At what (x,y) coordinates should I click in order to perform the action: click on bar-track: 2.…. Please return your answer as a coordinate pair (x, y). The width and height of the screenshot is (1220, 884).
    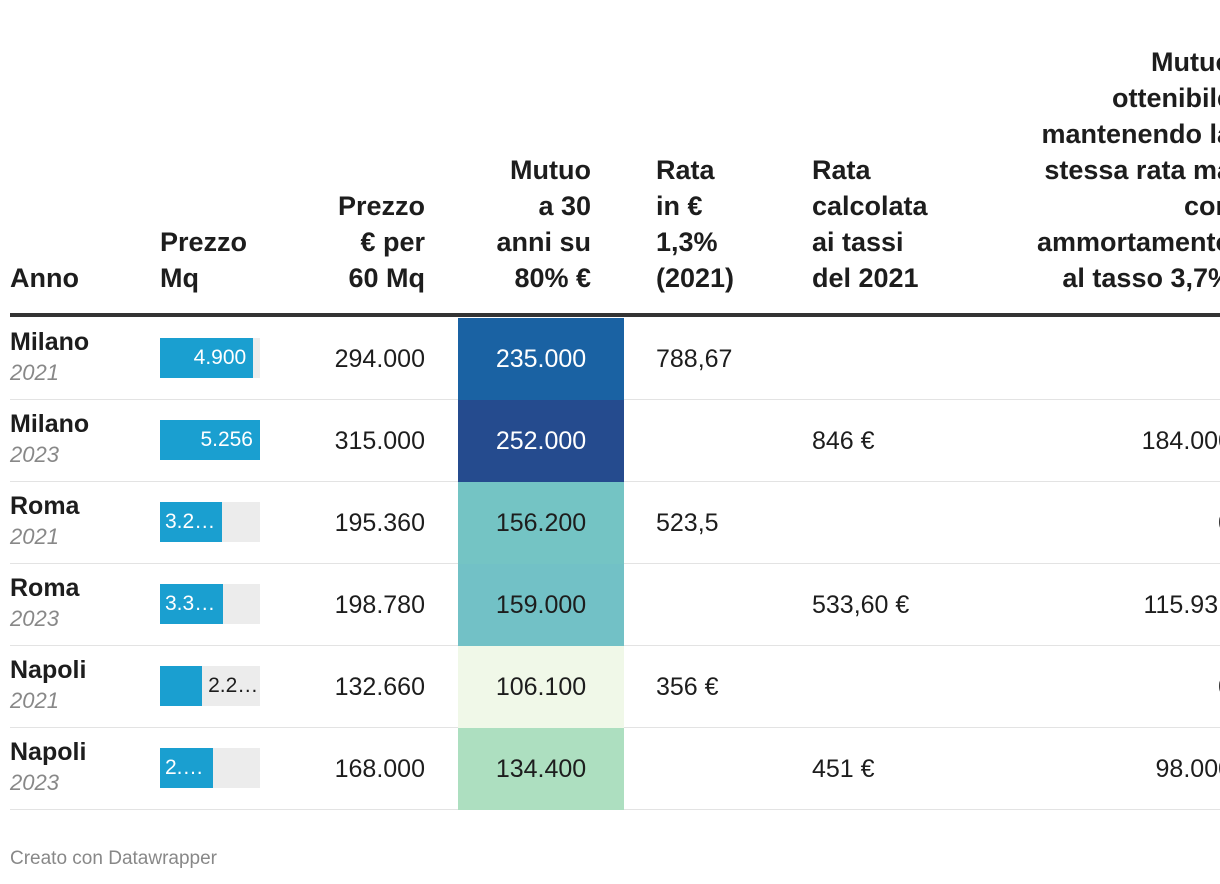
    Looking at the image, I should click on (210, 768).